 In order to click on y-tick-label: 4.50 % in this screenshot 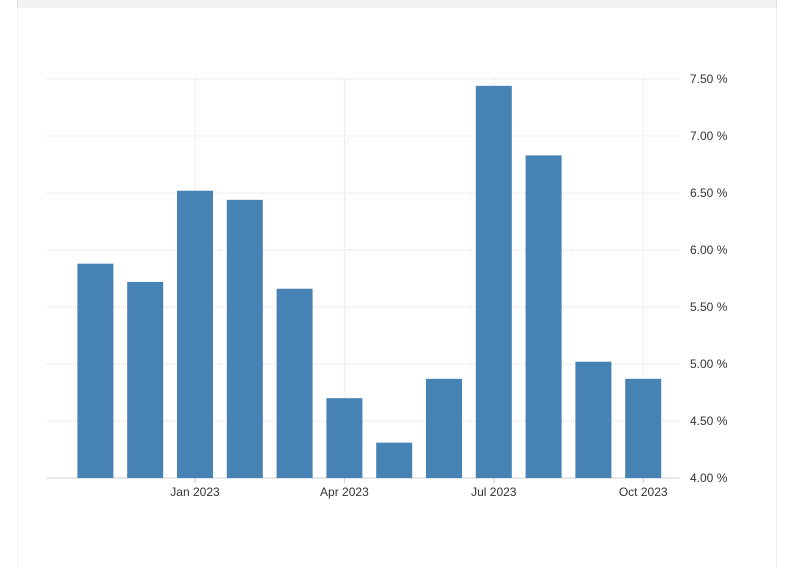, I will do `click(709, 421)`.